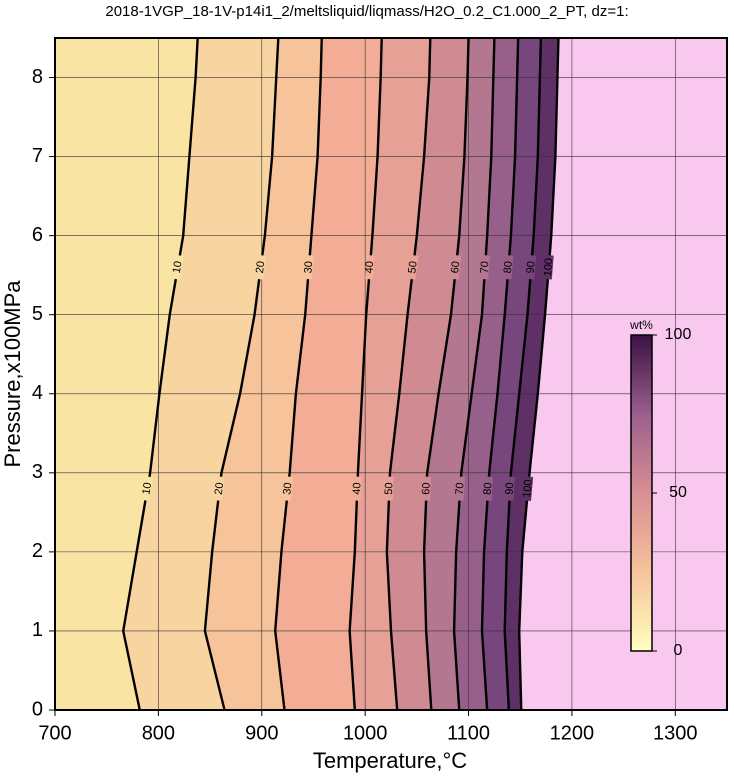 Image resolution: width=734 pixels, height=776 pixels. Describe the element at coordinates (54, 733) in the screenshot. I see `x-tick-label: 700` at that location.